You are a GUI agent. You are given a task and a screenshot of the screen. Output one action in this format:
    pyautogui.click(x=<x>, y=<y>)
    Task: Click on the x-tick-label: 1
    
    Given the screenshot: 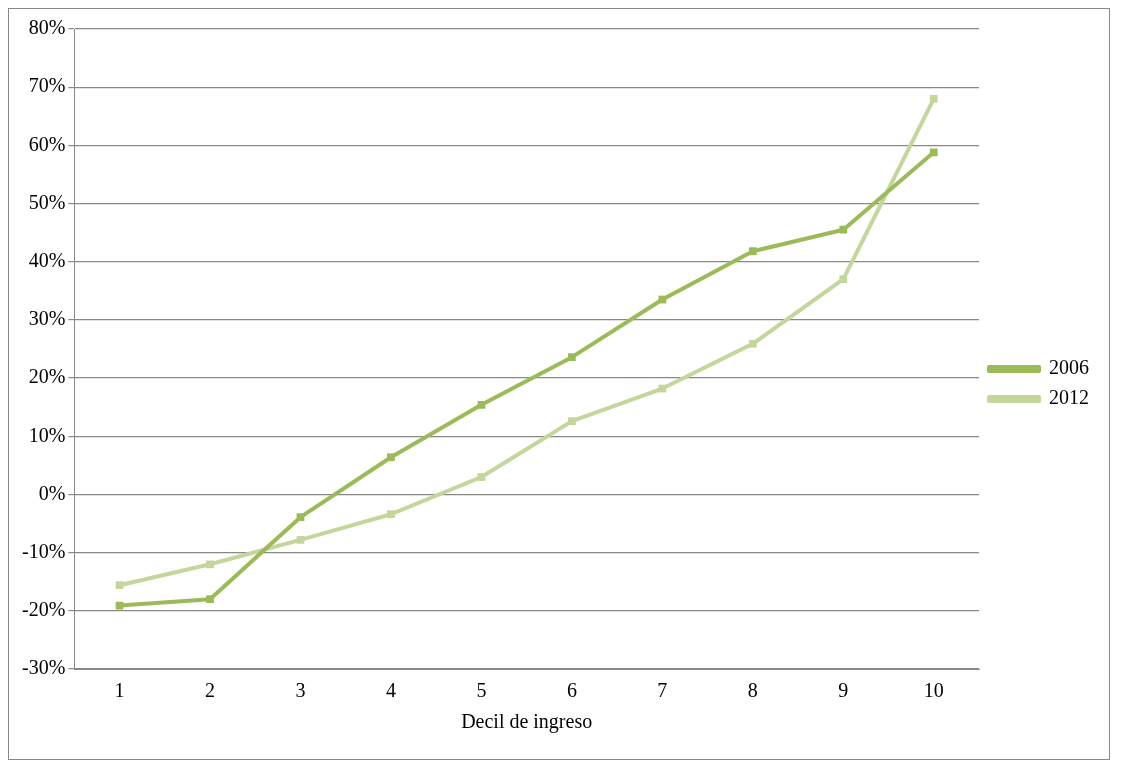 What is the action you would take?
    pyautogui.click(x=119, y=690)
    